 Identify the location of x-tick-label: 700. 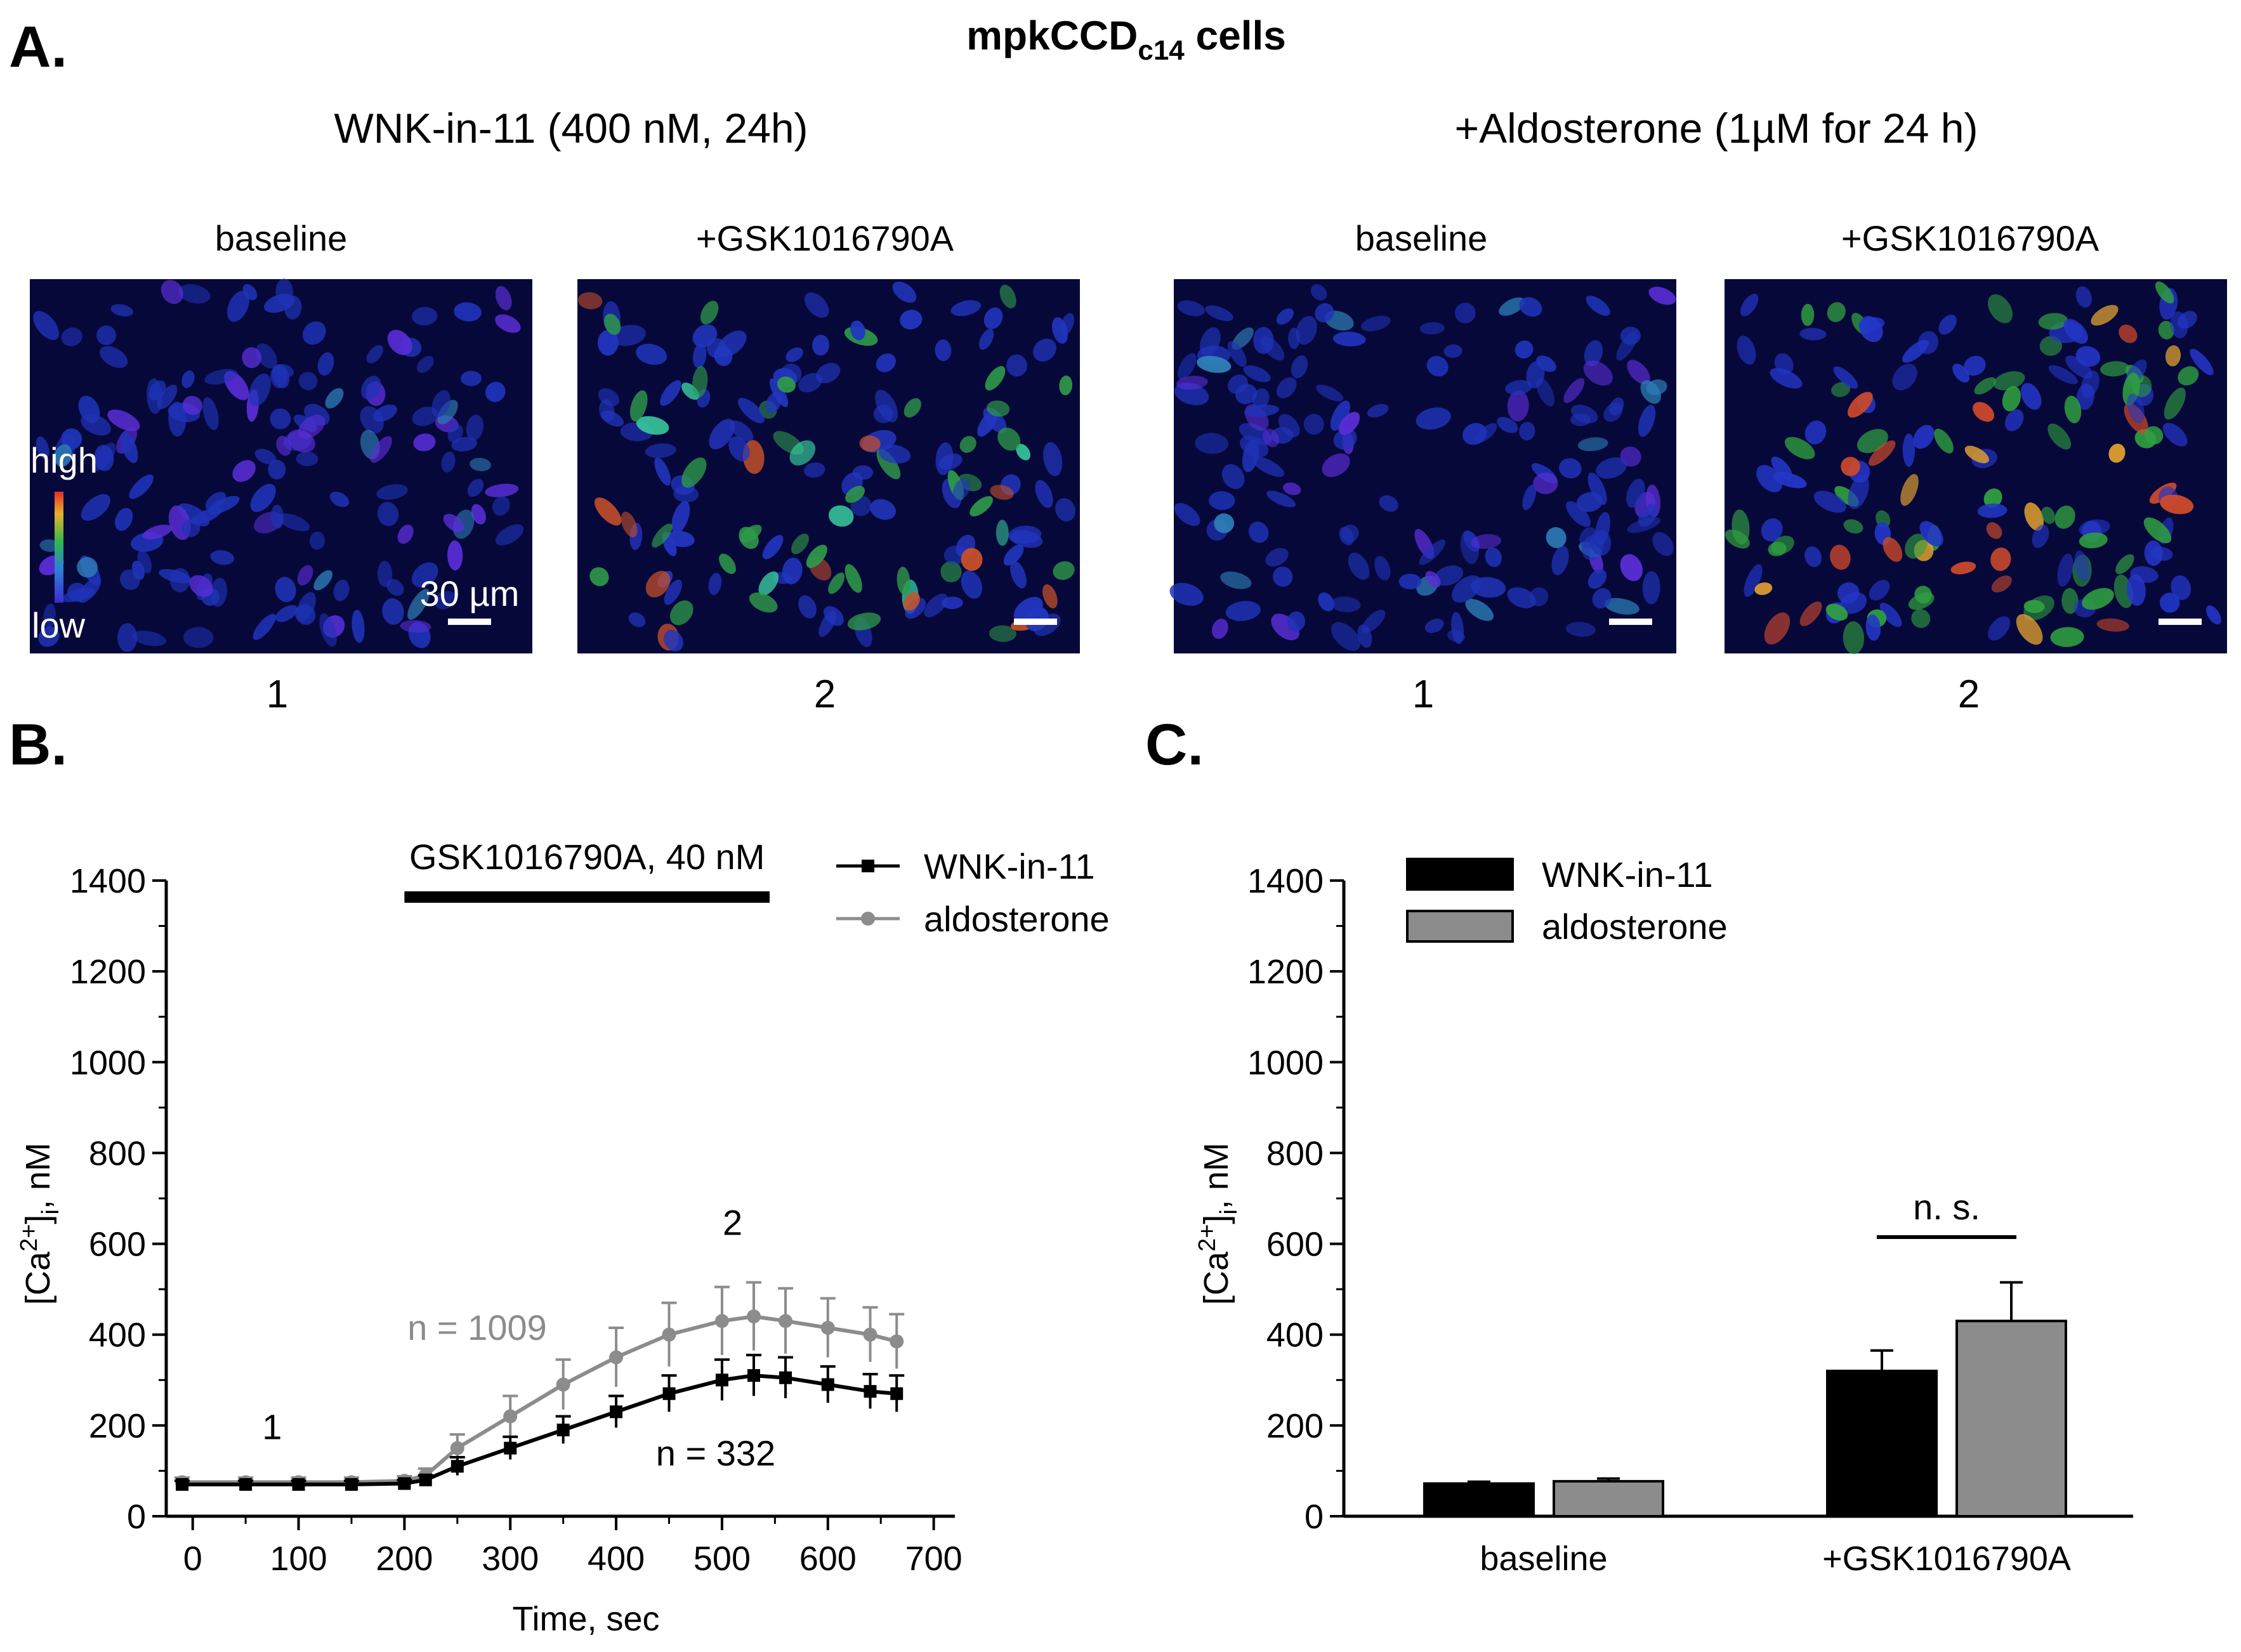
(934, 1559).